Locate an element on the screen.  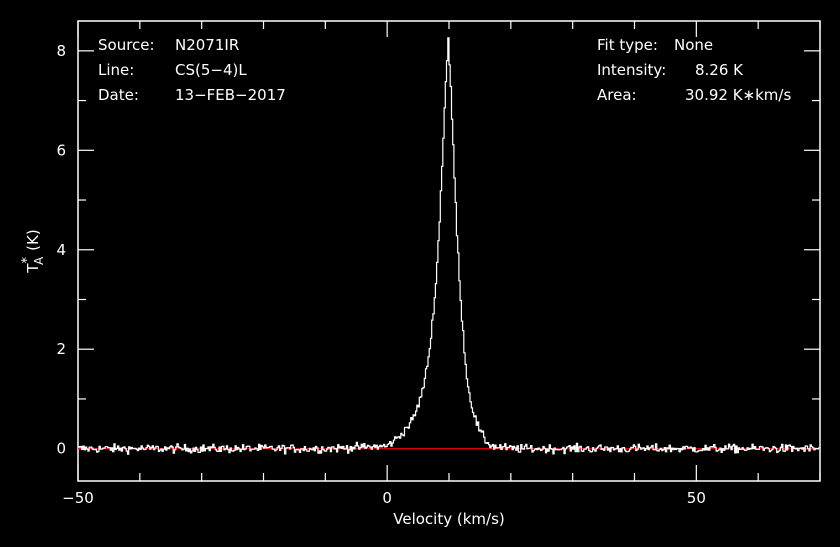
x-tick-label: 50 is located at coordinates (696, 498).